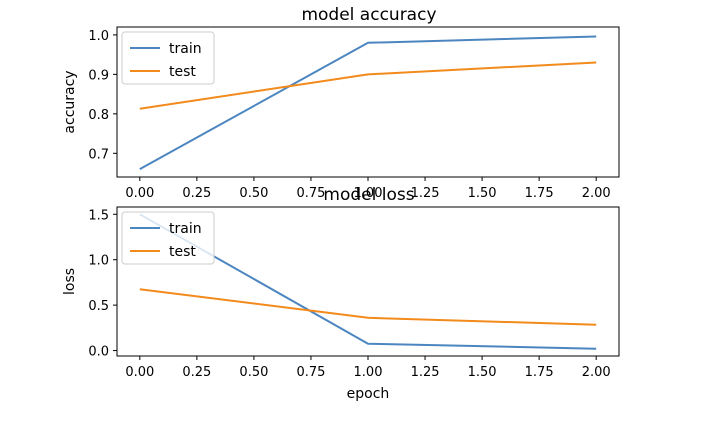 The width and height of the screenshot is (715, 424). I want to click on y-tick-label: 0.0, so click(98, 352).